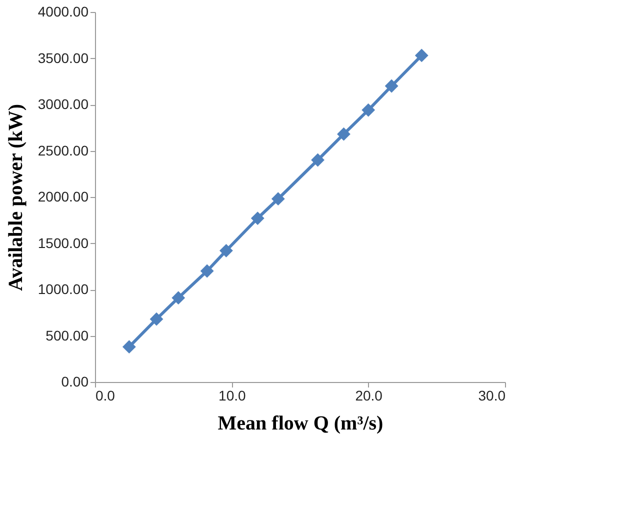  Describe the element at coordinates (492, 396) in the screenshot. I see `x-tick-label: 30.0` at that location.